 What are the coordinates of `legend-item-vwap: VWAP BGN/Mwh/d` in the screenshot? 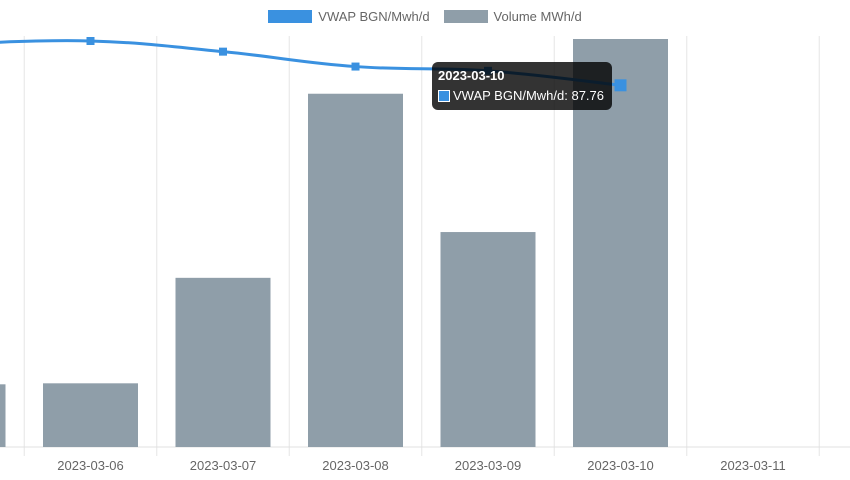 It's located at (349, 16).